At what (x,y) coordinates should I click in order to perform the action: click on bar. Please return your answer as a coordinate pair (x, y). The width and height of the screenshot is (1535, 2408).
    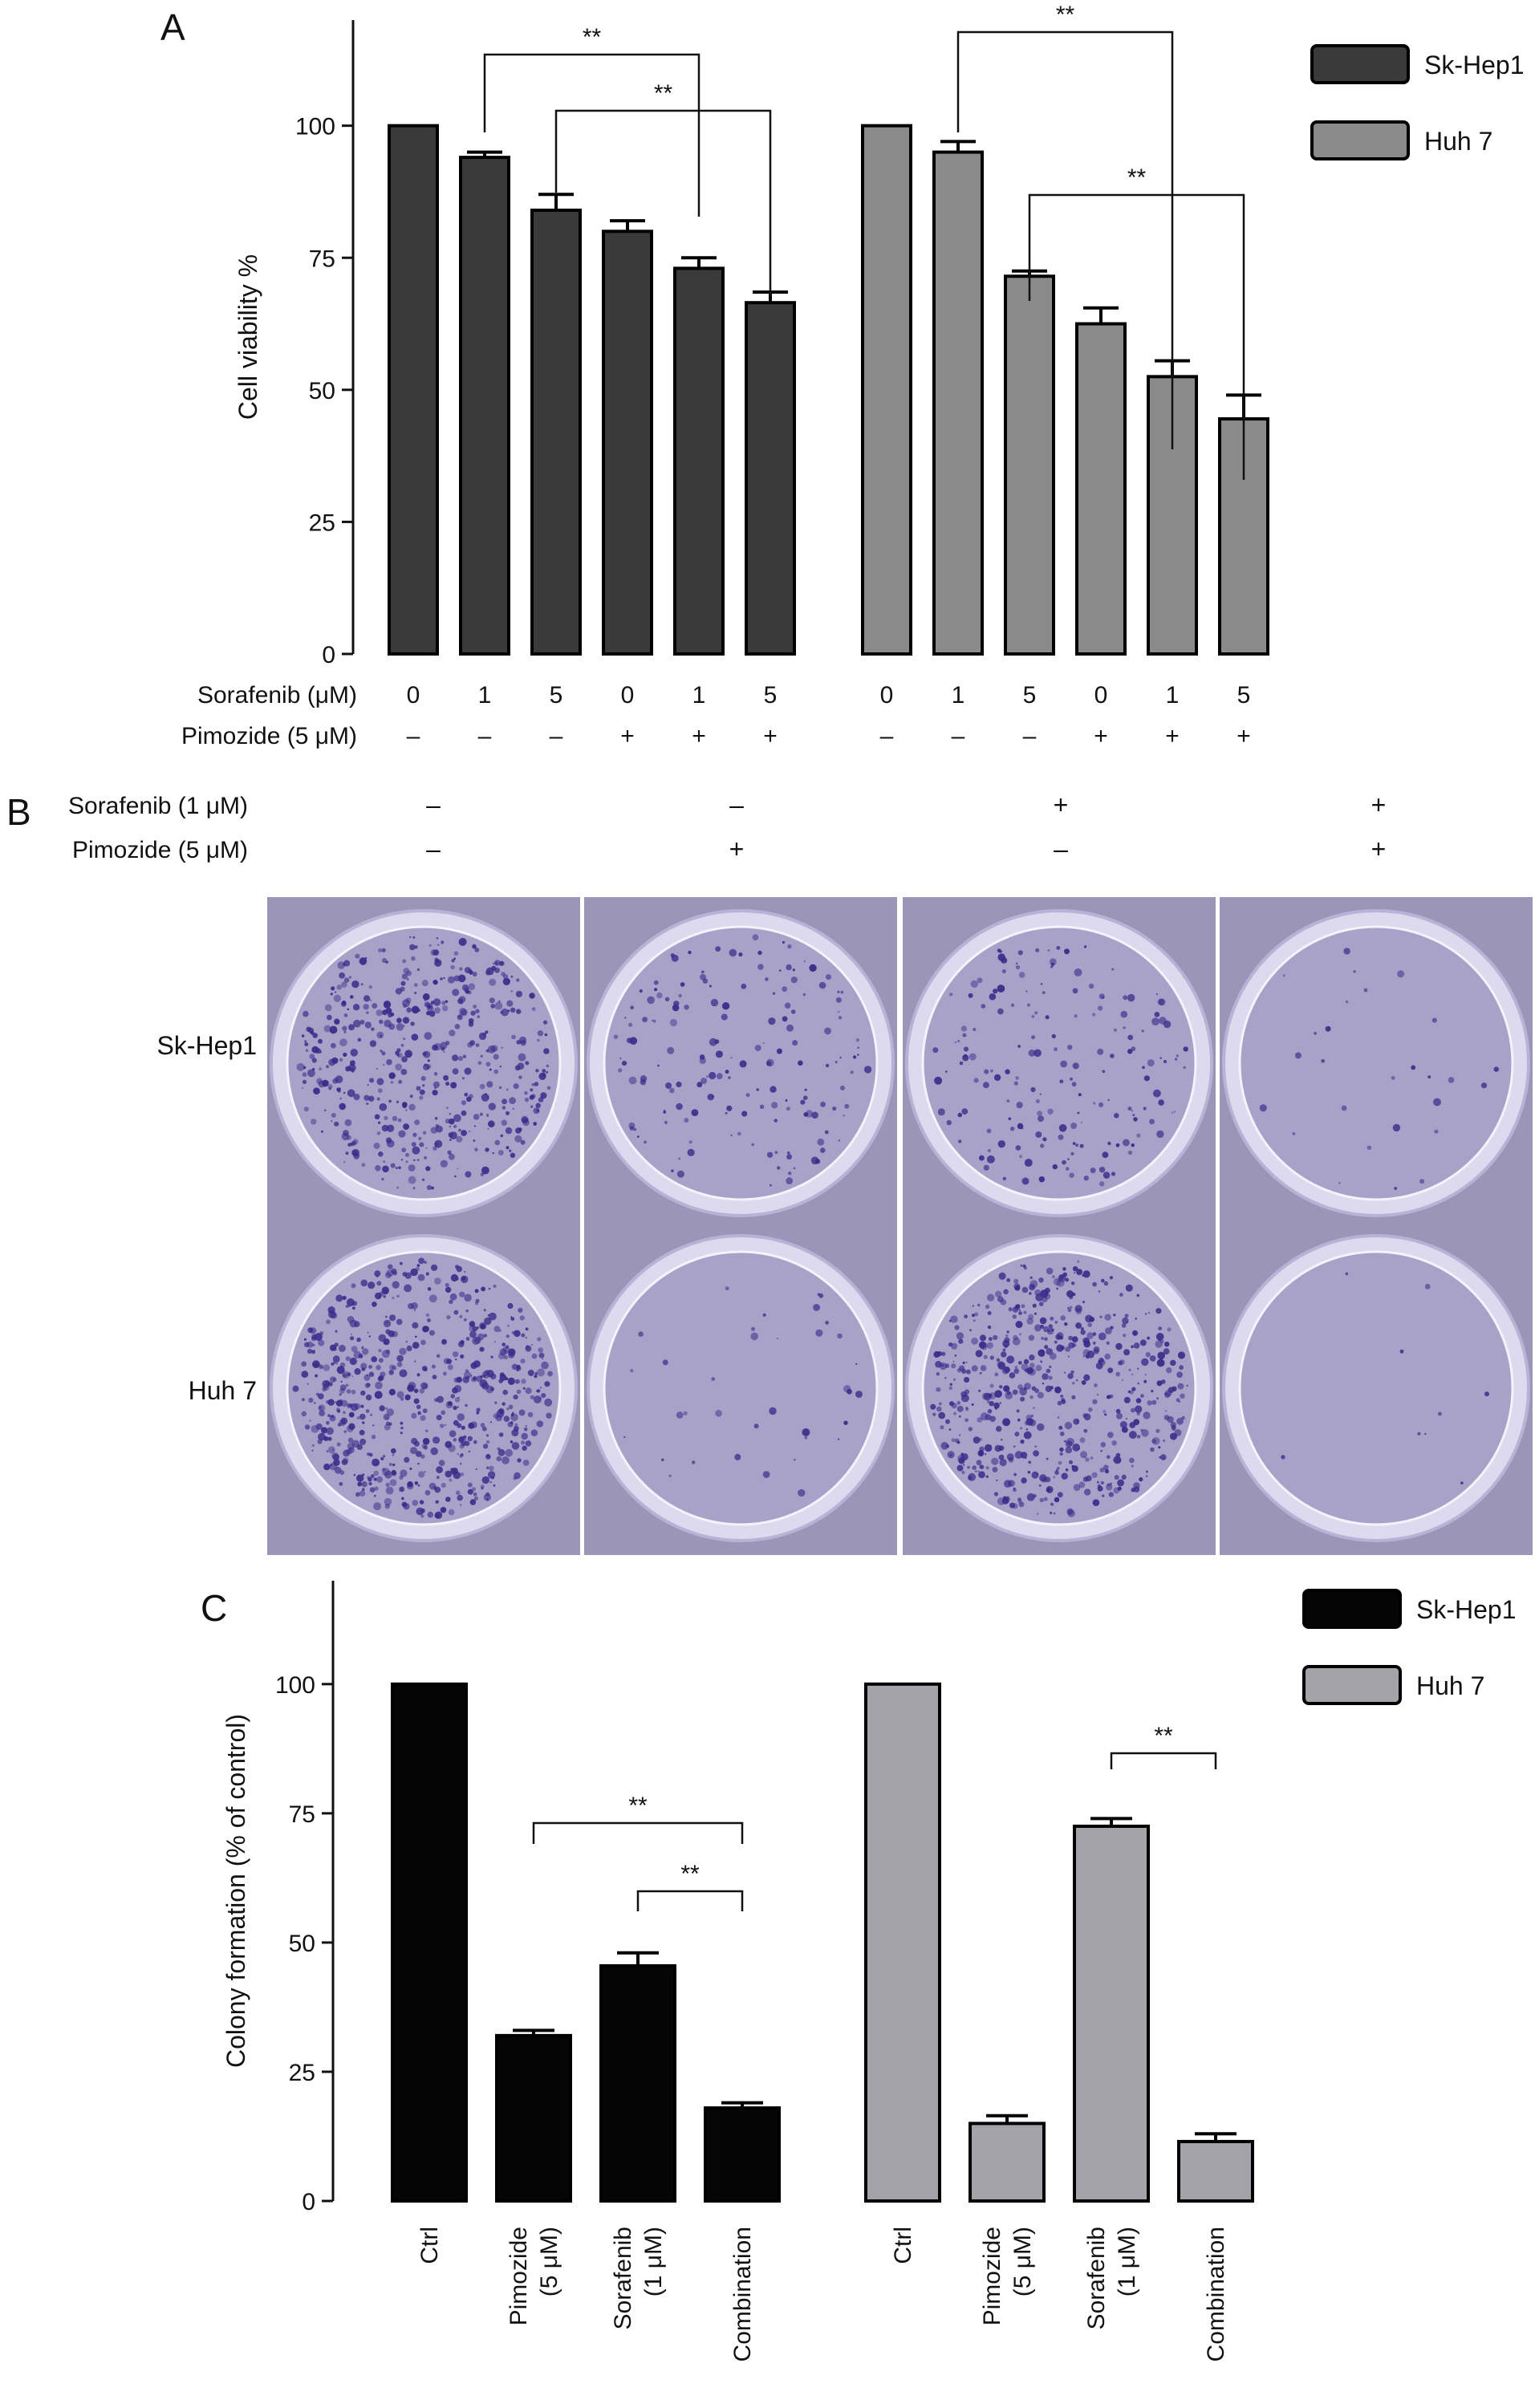
    Looking at the image, I should click on (1101, 489).